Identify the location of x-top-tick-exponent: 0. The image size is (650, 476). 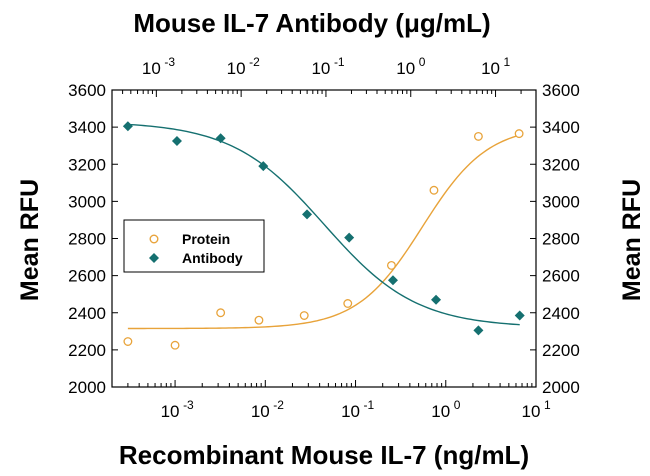
(422, 62).